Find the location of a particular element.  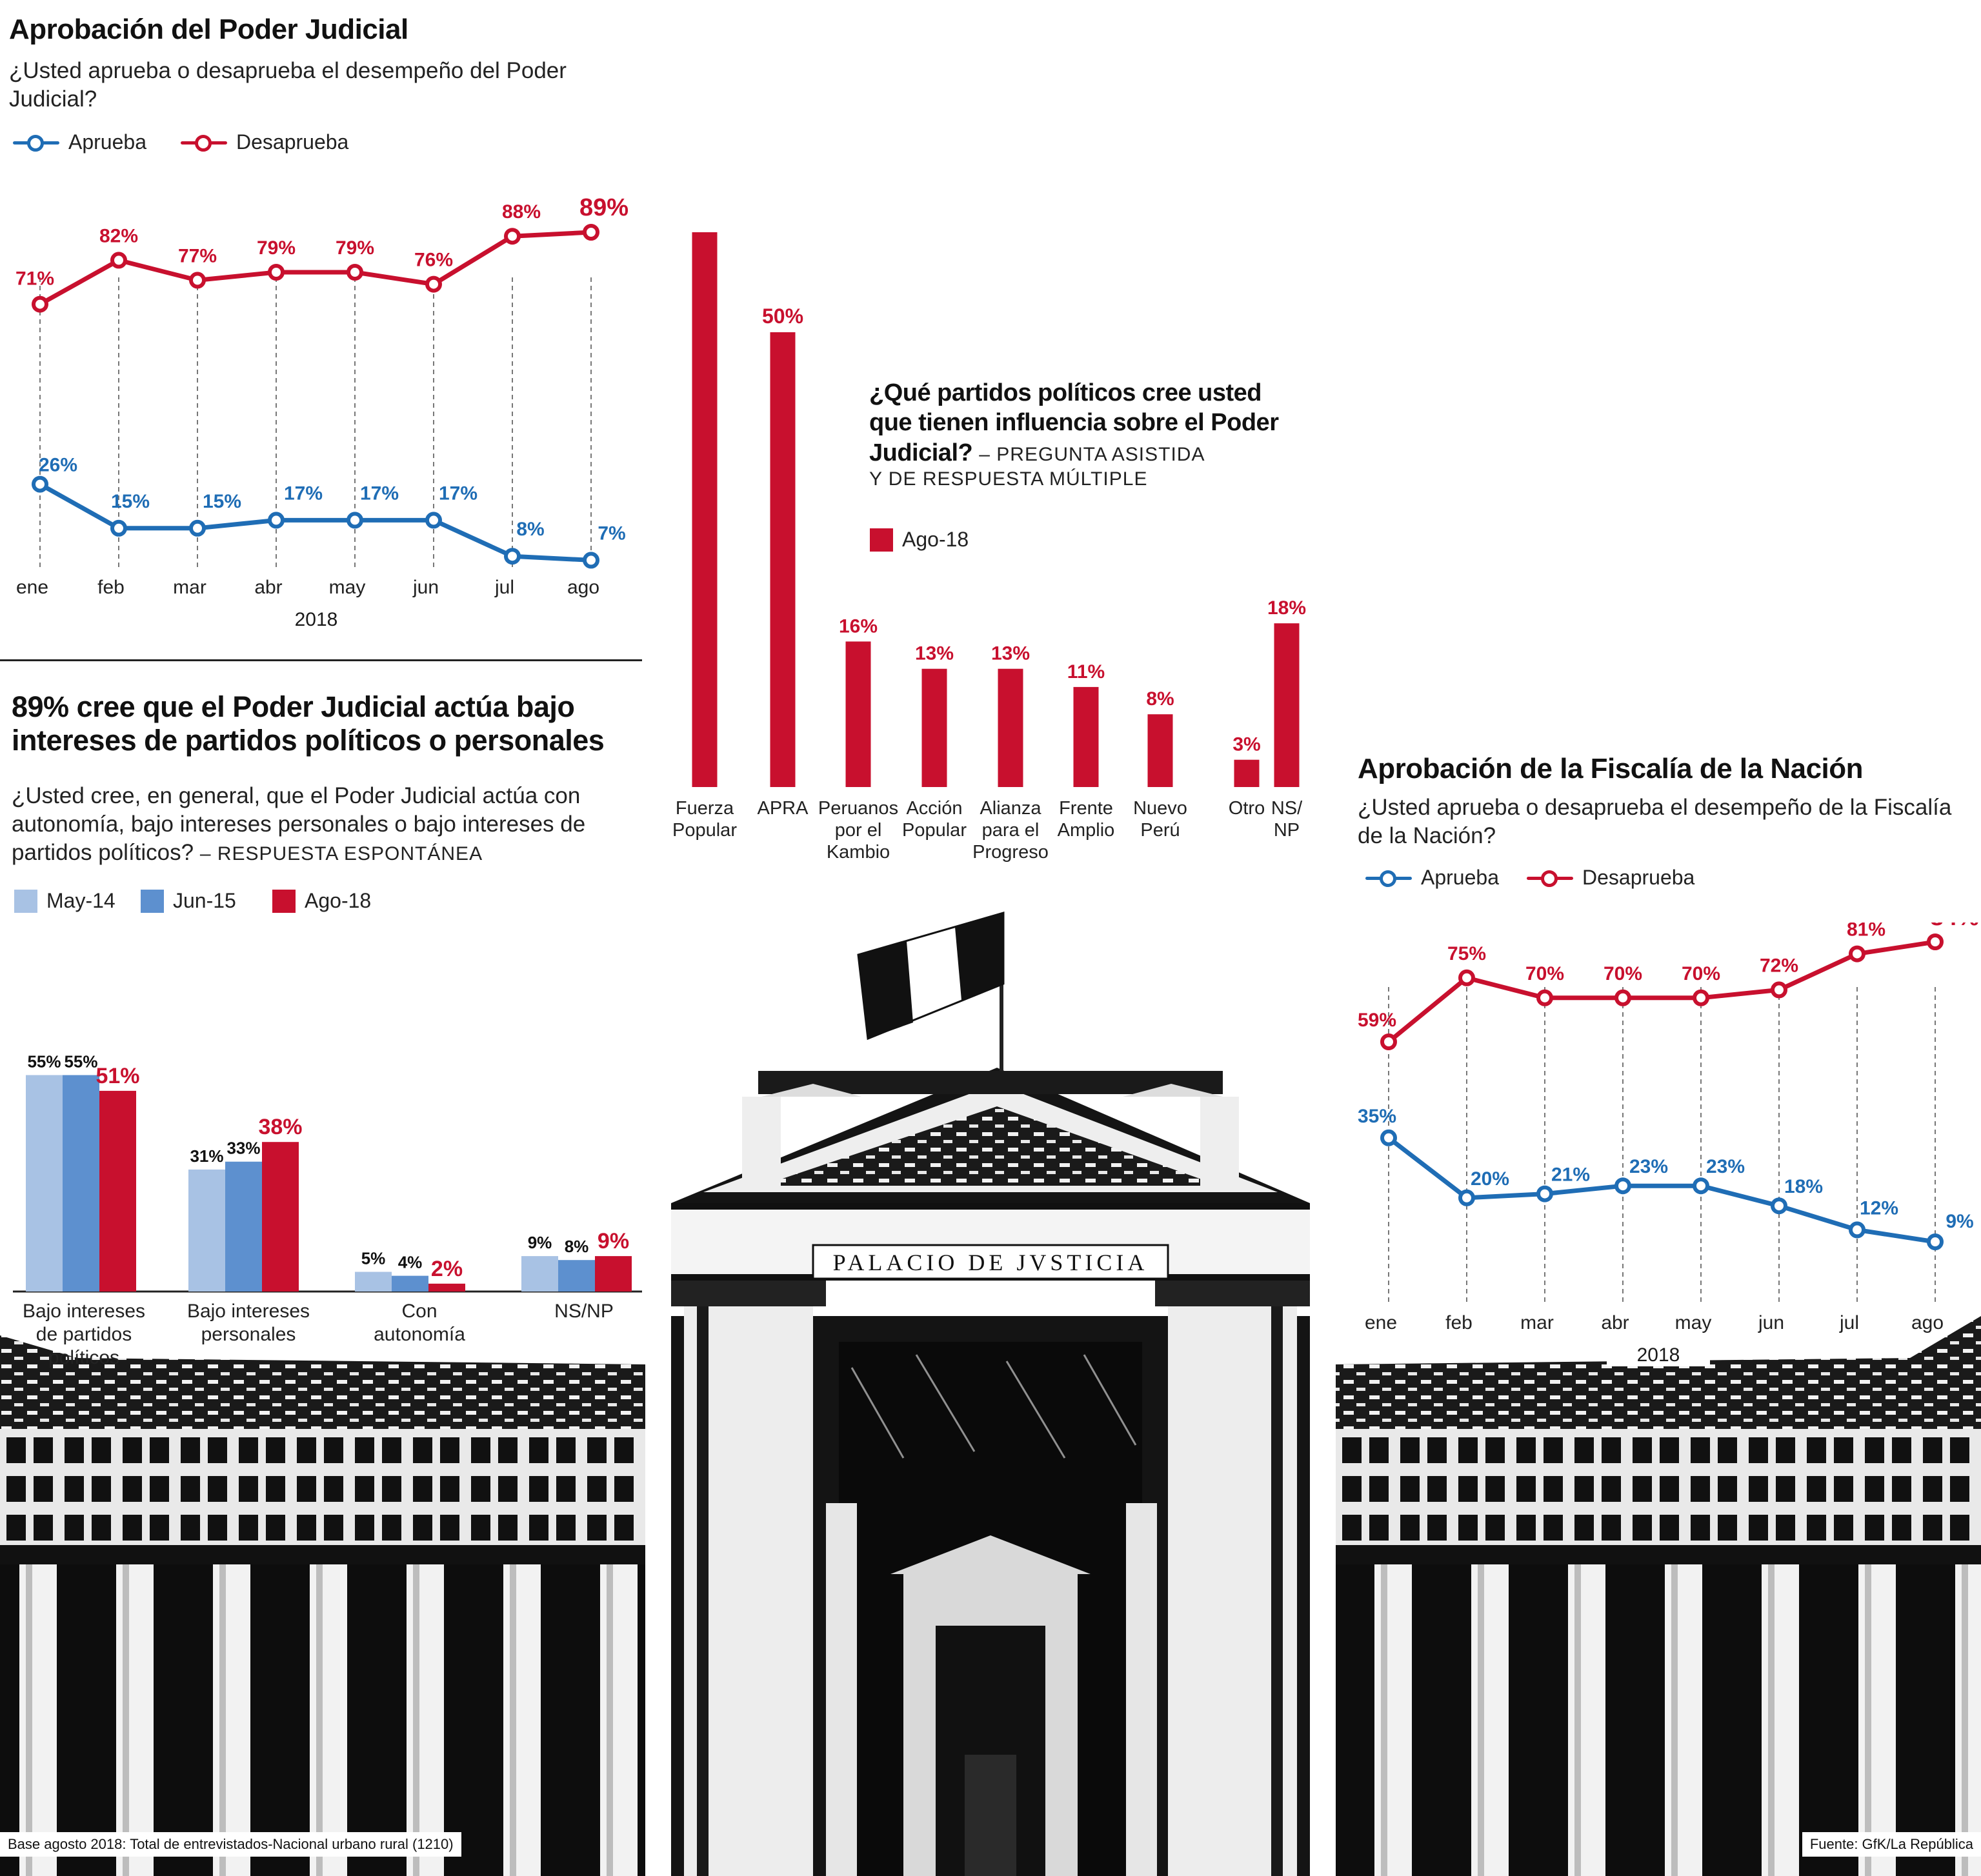

category-label: políticos is located at coordinates (83, 1357).